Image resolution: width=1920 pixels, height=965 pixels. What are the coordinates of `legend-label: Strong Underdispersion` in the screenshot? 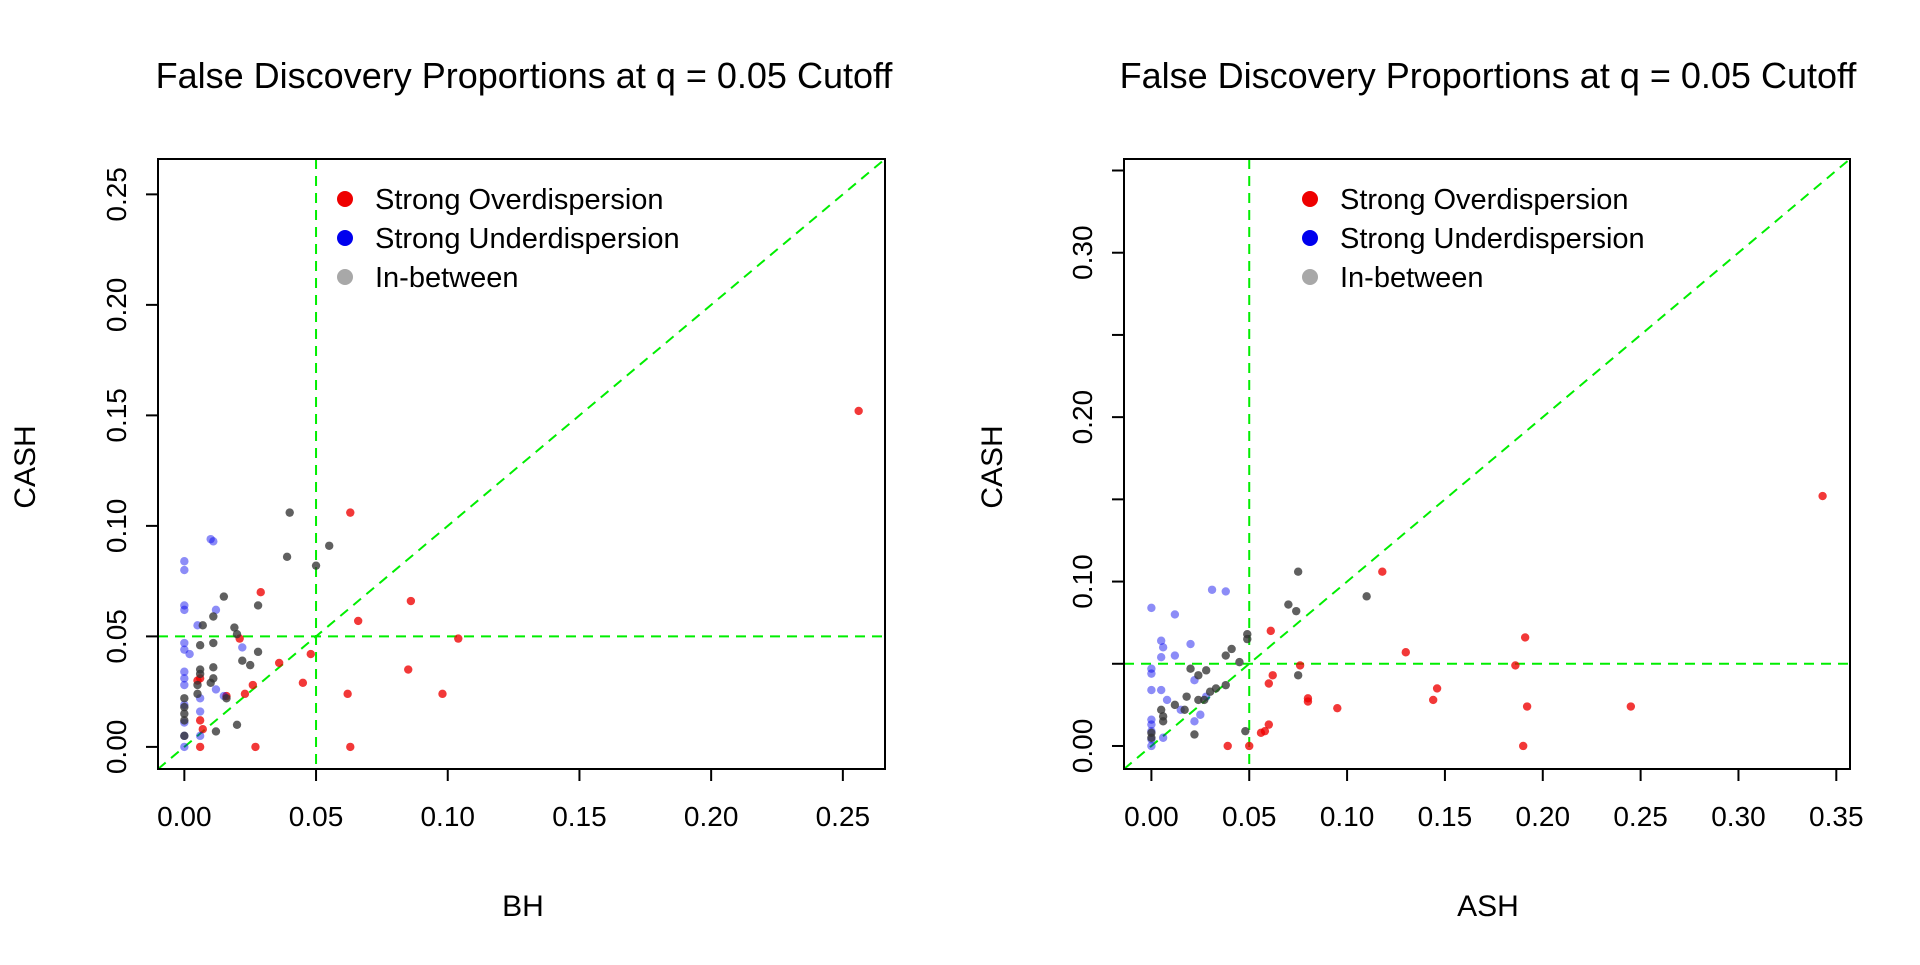 It's located at (527, 239).